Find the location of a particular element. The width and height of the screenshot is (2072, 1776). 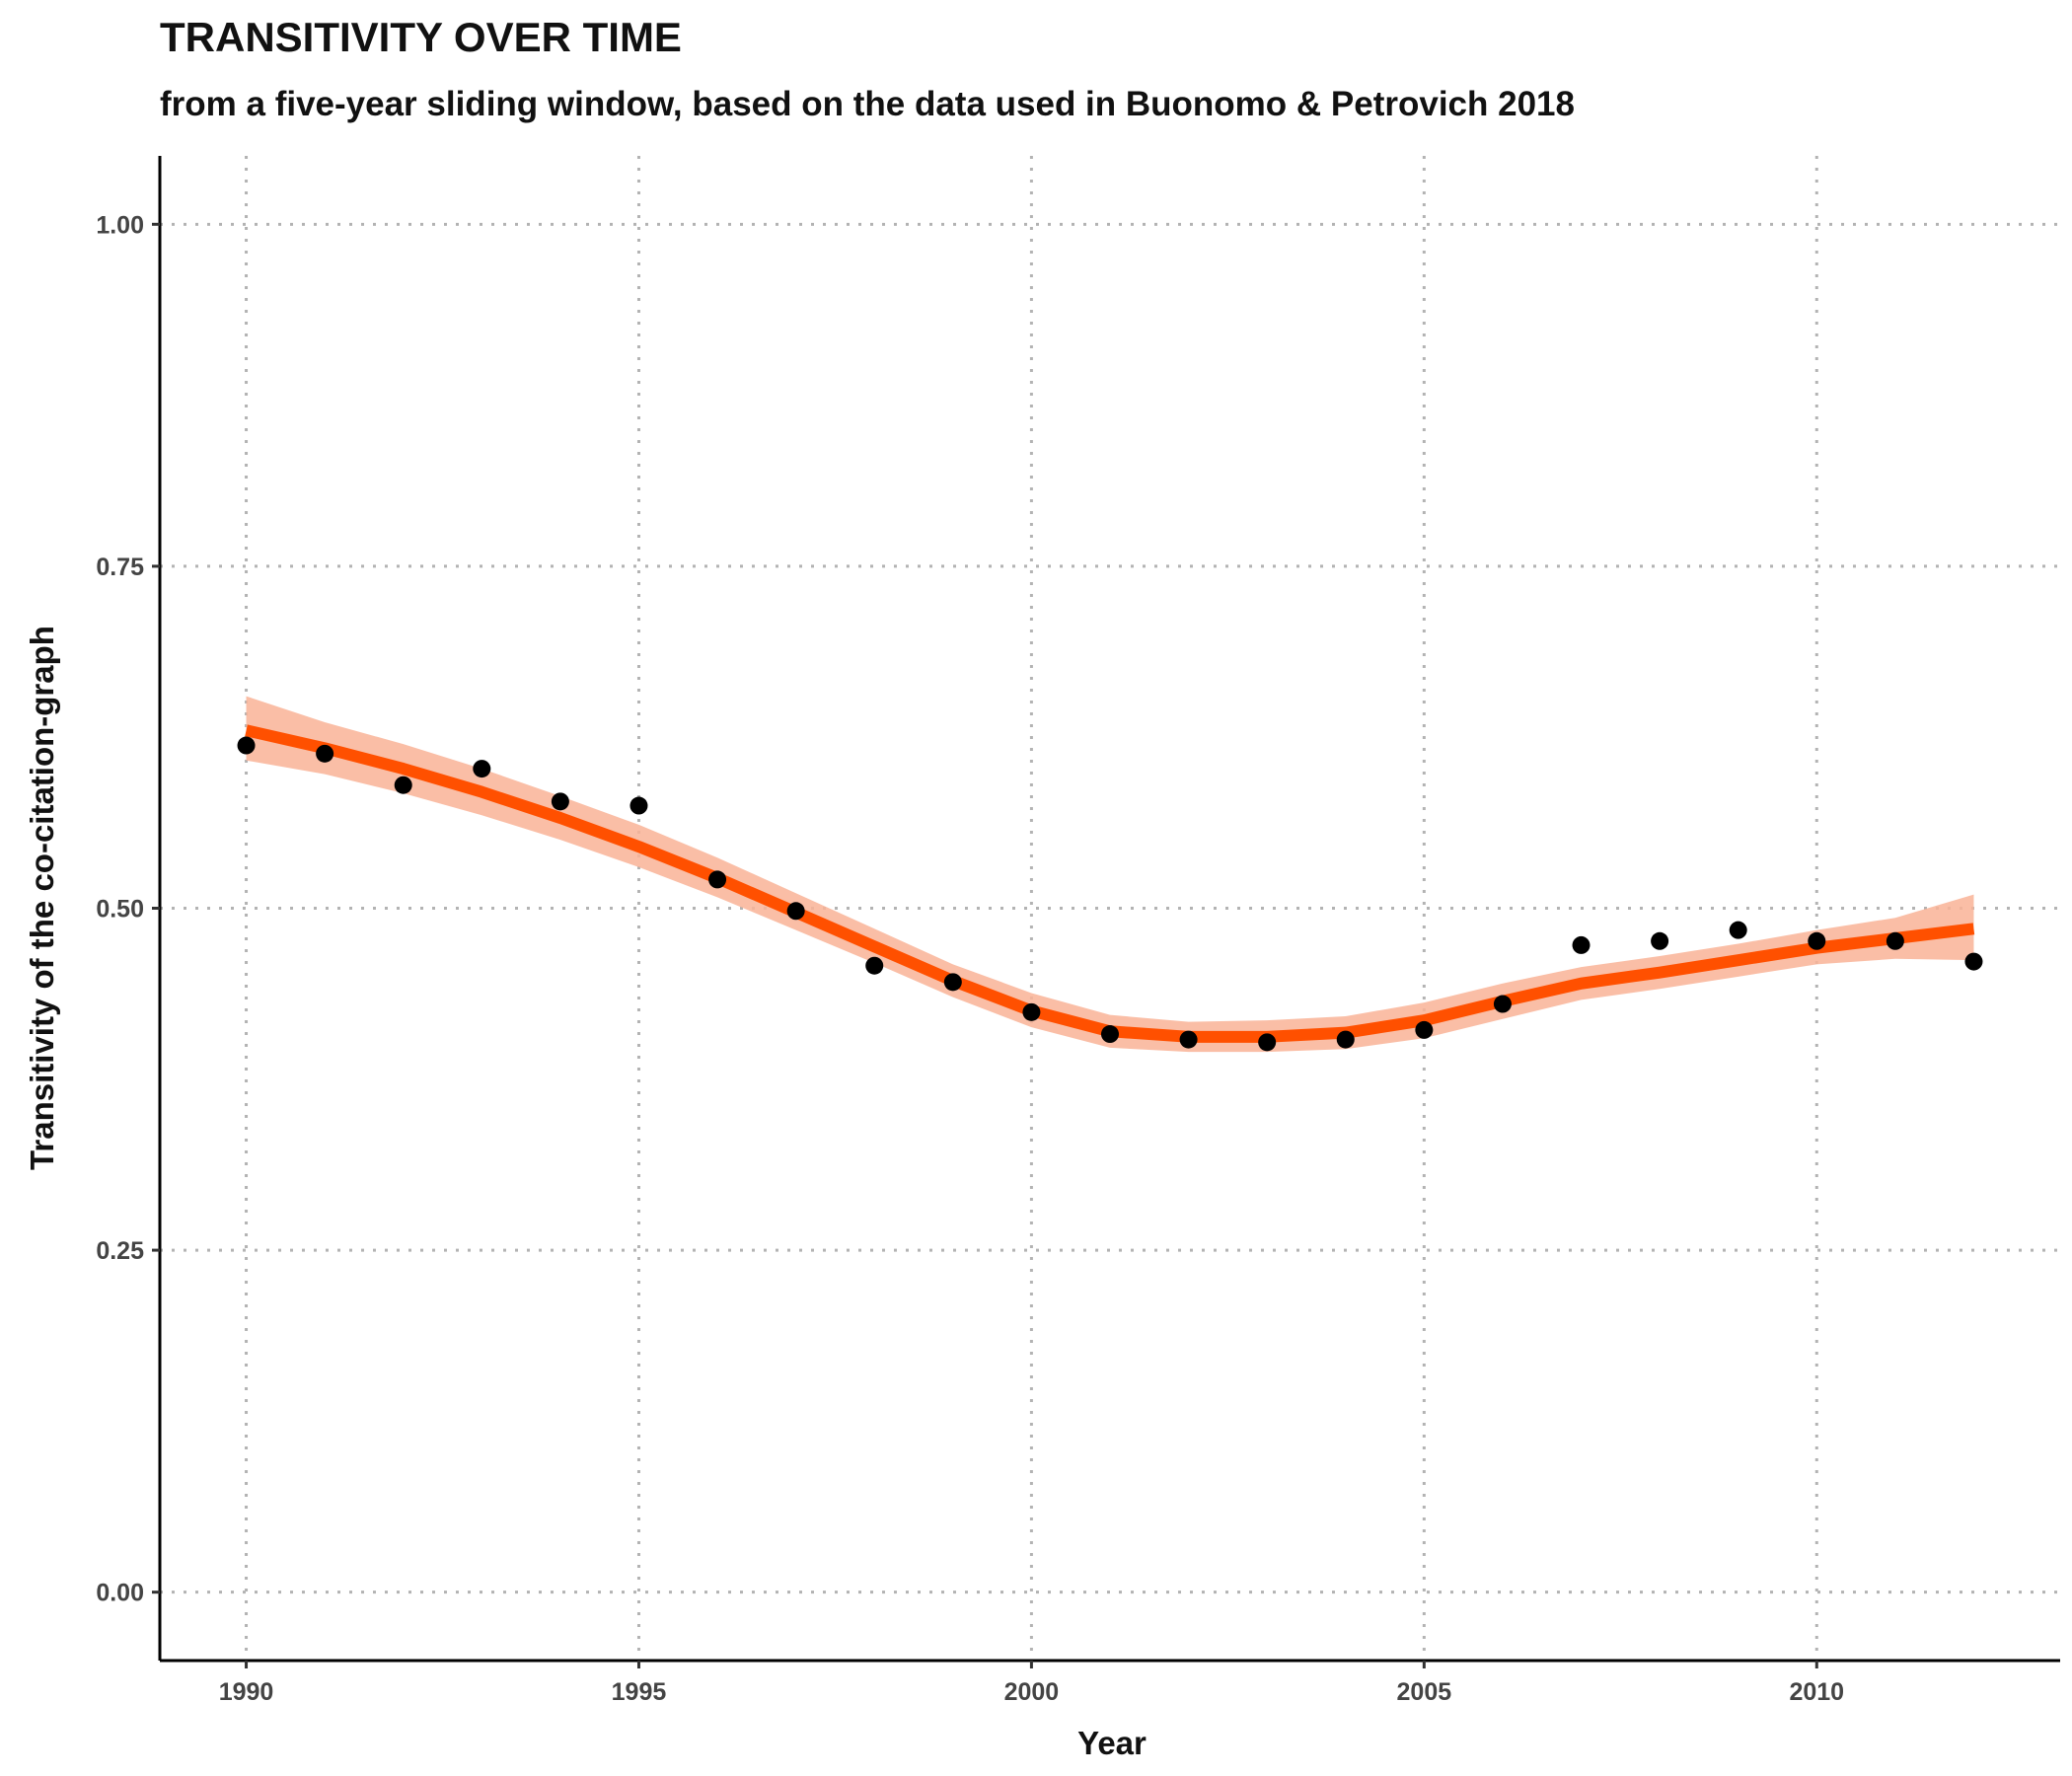

data-point-1994 is located at coordinates (560, 802).